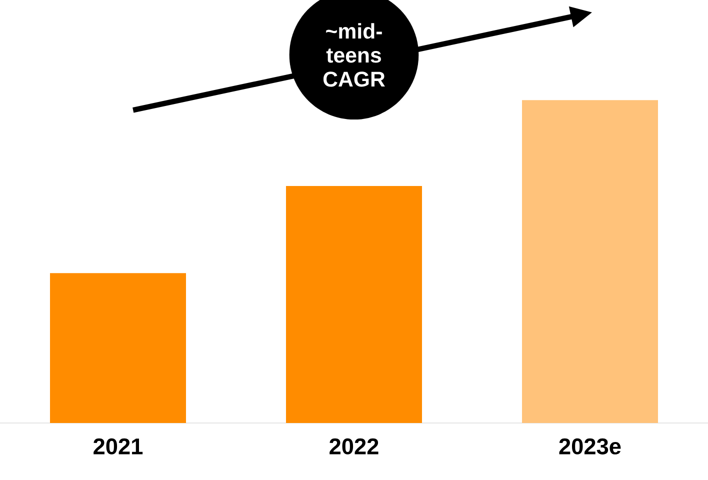  Describe the element at coordinates (354, 55) in the screenshot. I see `text: ~mid-teens CAGR` at that location.